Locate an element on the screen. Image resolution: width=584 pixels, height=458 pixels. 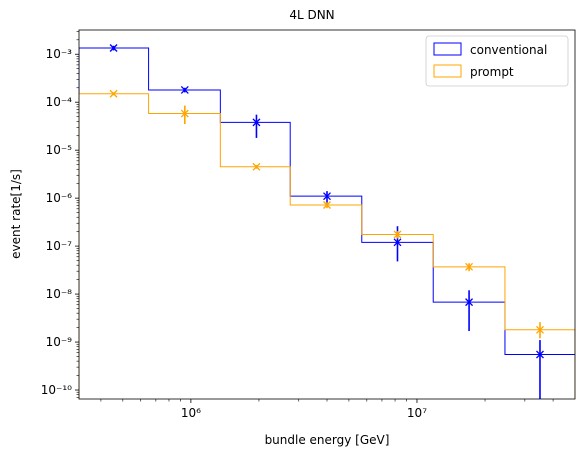
y-tick-label: 10⁻¹⁰ is located at coordinates (56, 390).